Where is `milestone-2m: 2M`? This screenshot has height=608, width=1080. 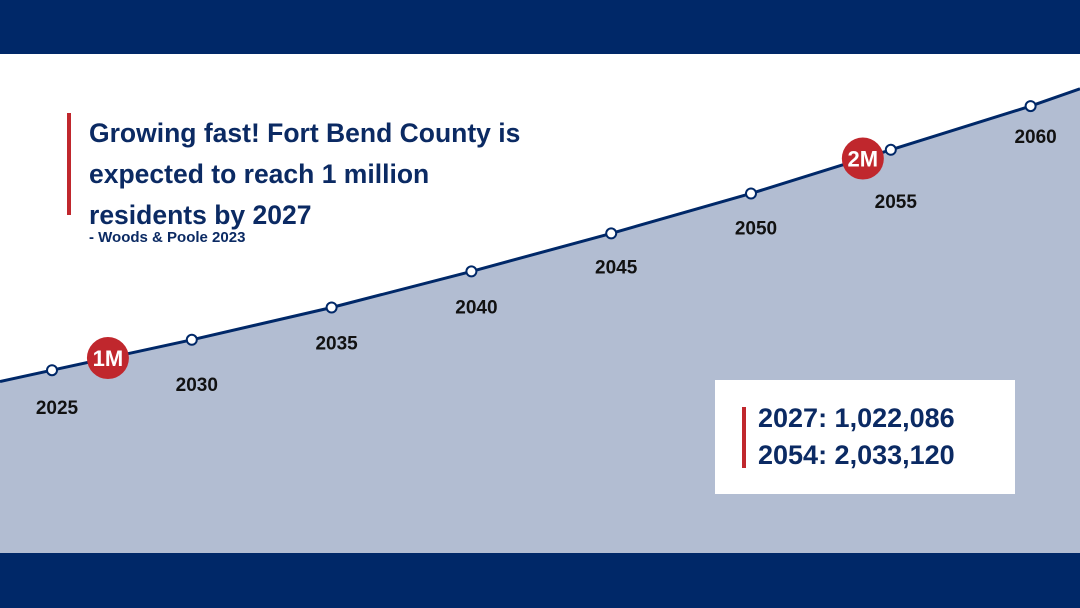 milestone-2m: 2M is located at coordinates (862, 158).